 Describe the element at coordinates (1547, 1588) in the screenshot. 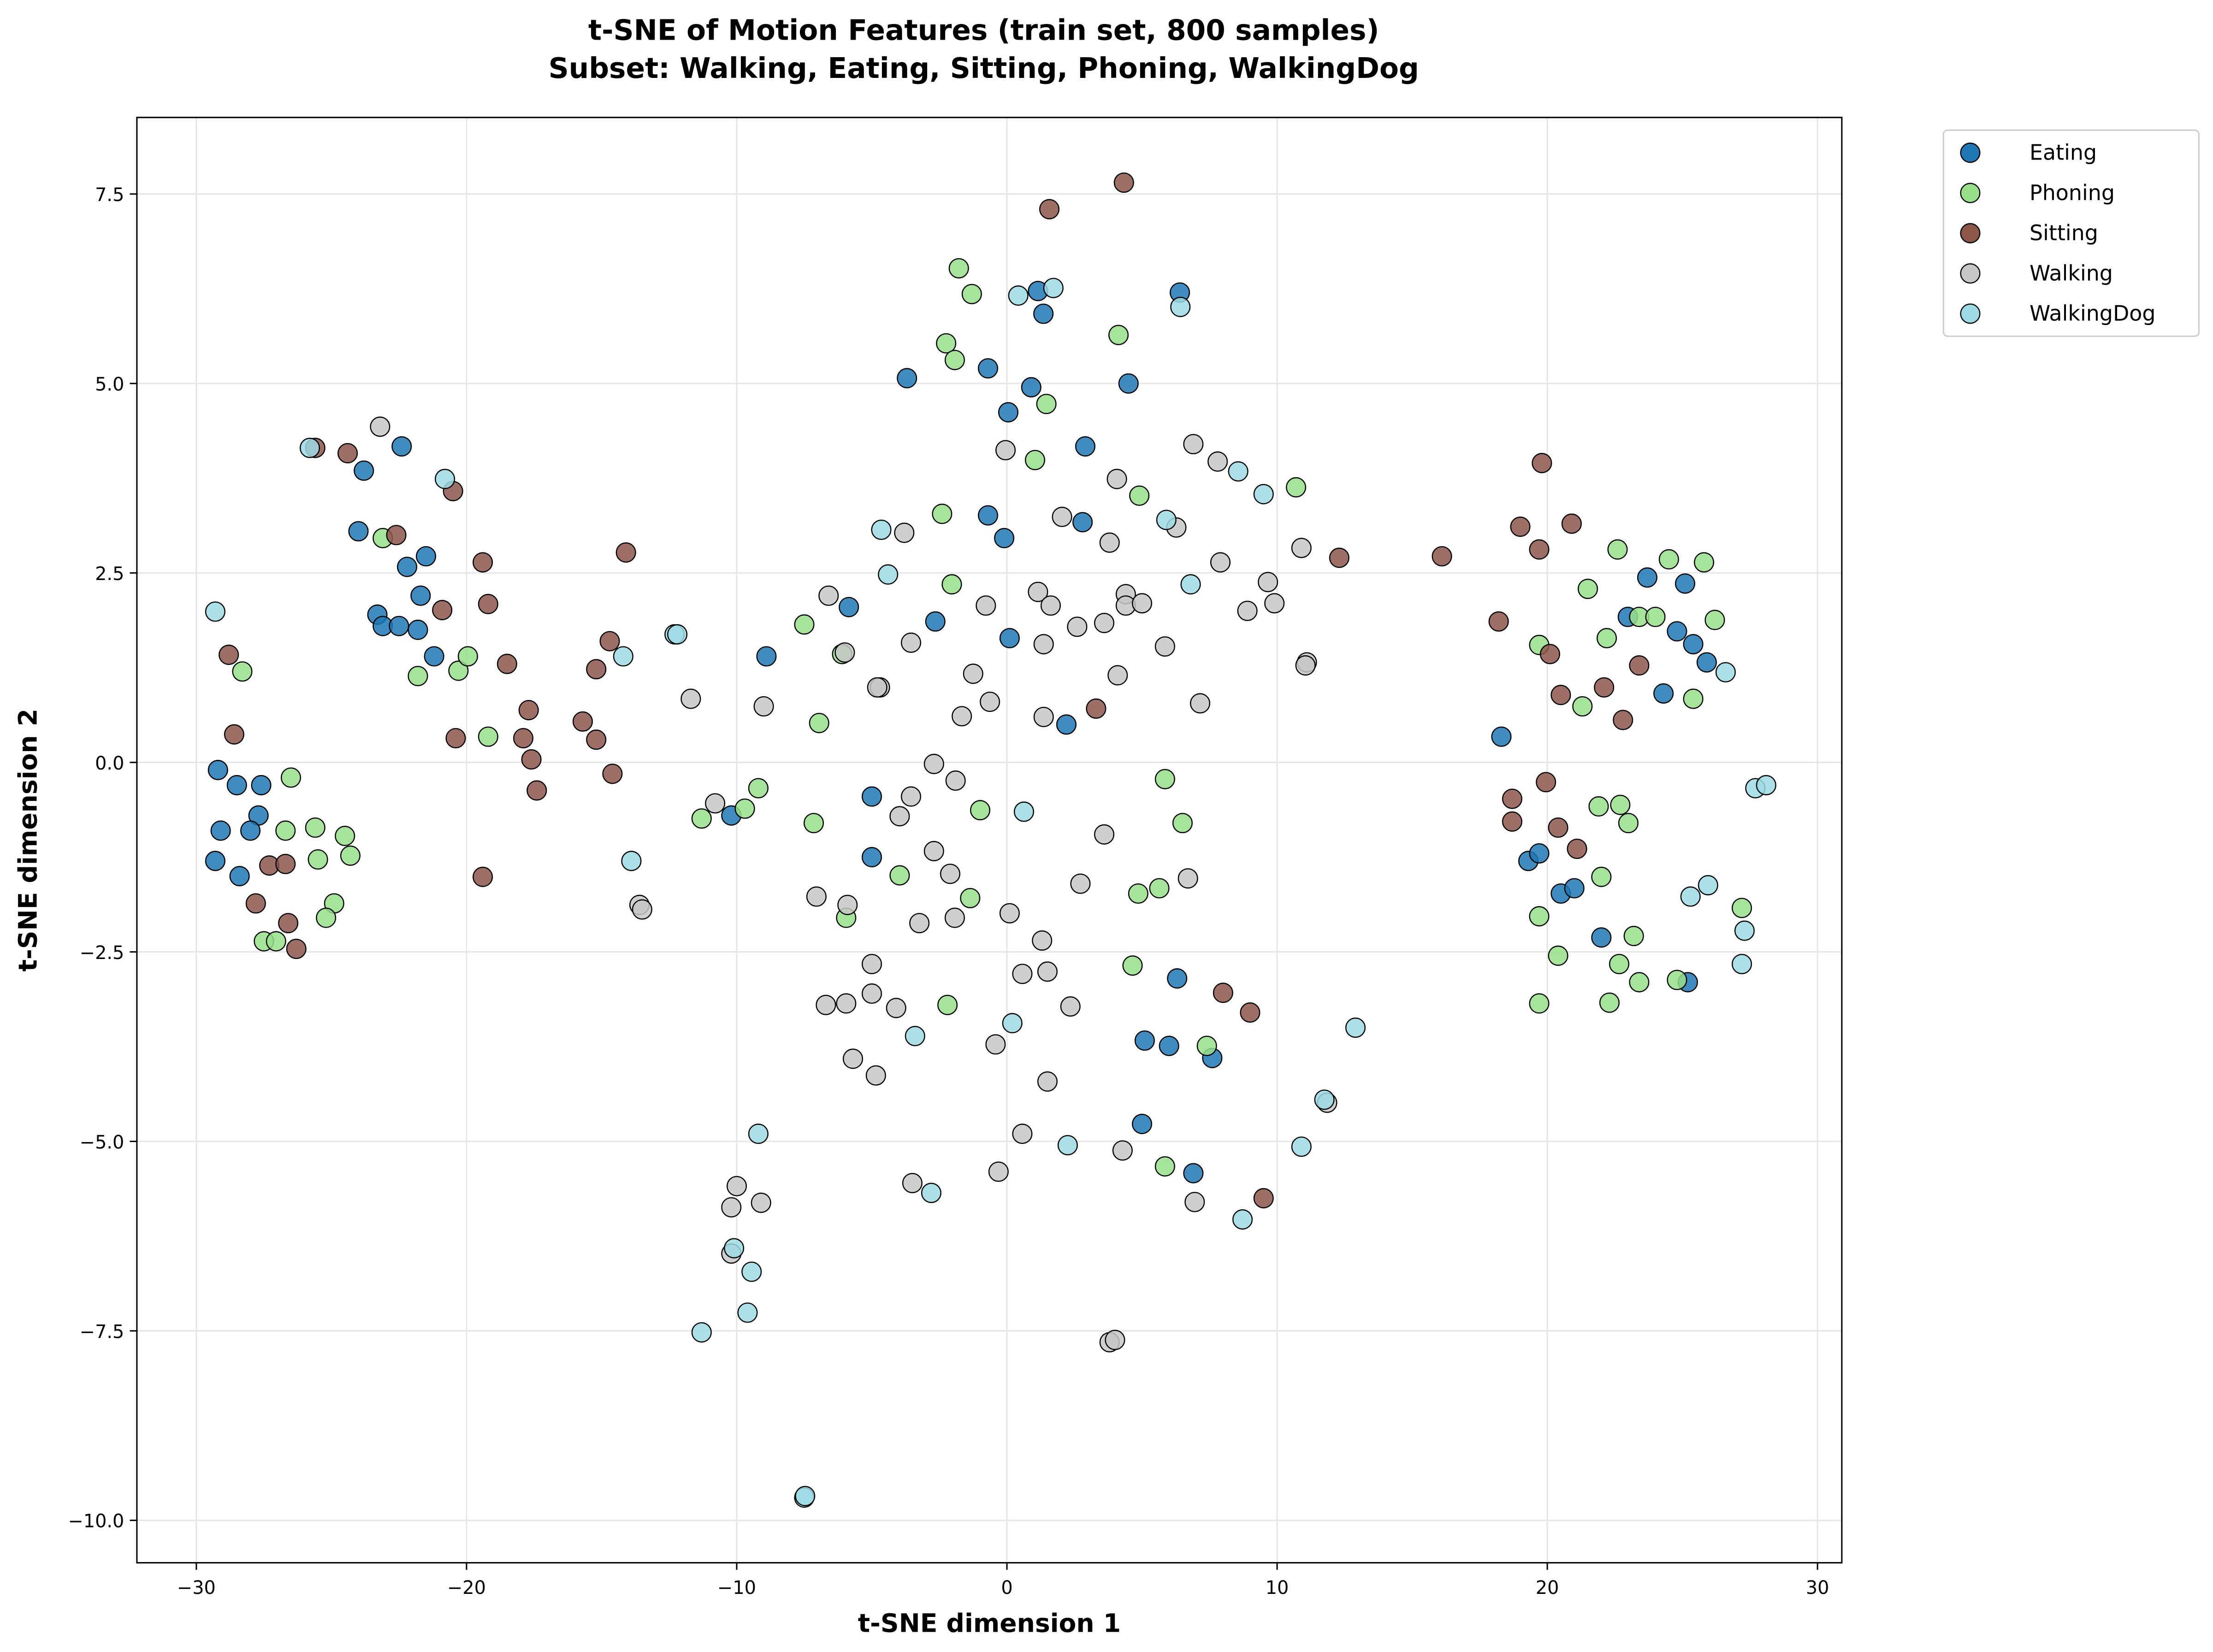

I see `x-tick-label: 20` at that location.